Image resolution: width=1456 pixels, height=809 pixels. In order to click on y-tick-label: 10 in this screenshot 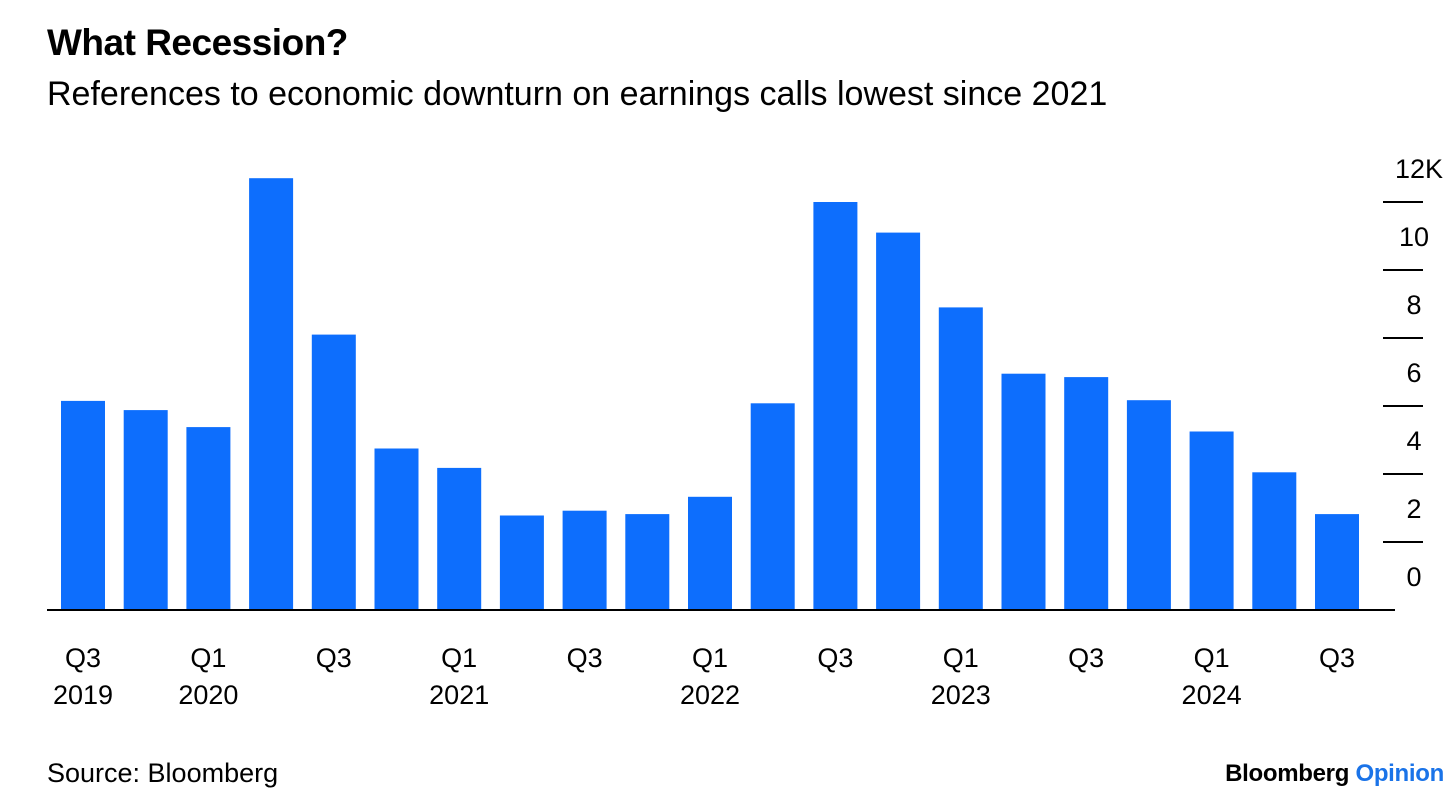, I will do `click(1414, 237)`.